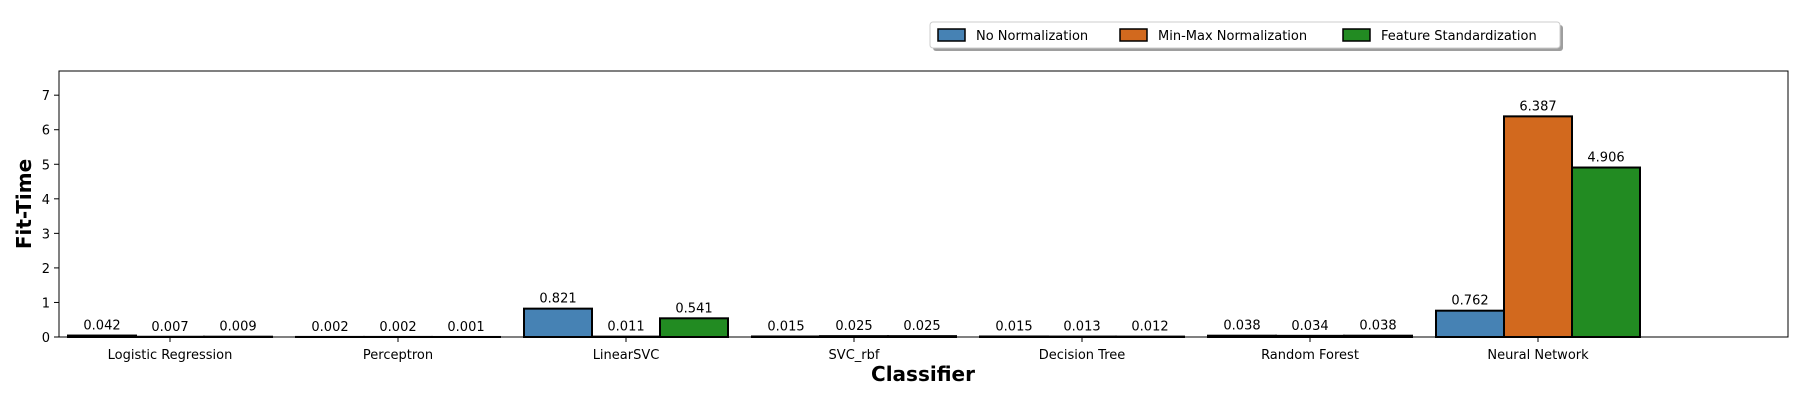 The image size is (1800, 404). Describe the element at coordinates (626, 355) in the screenshot. I see `x-tick-label: LinearSVC` at that location.